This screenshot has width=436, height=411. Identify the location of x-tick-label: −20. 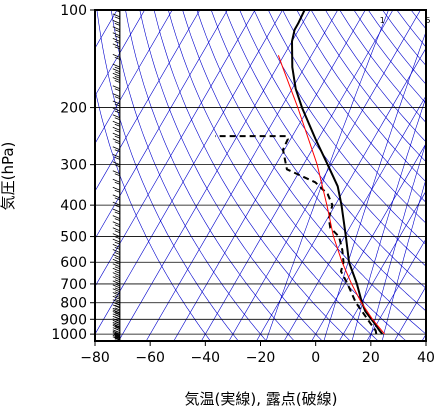
(261, 358).